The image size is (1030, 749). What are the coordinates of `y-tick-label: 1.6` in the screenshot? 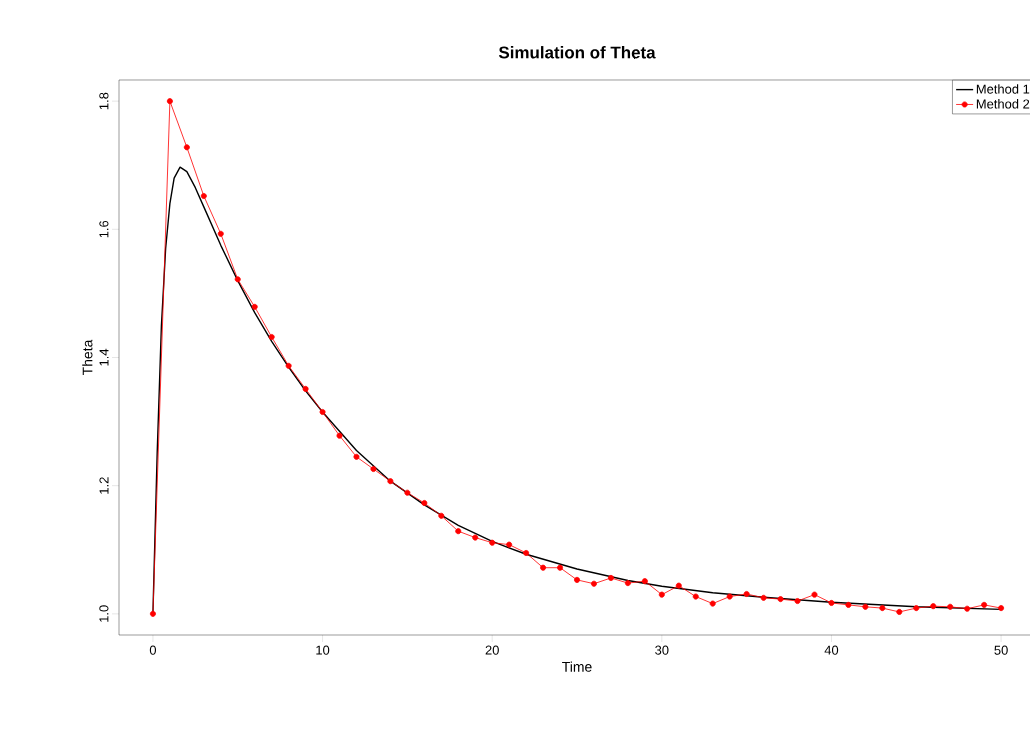 It's located at (104, 229).